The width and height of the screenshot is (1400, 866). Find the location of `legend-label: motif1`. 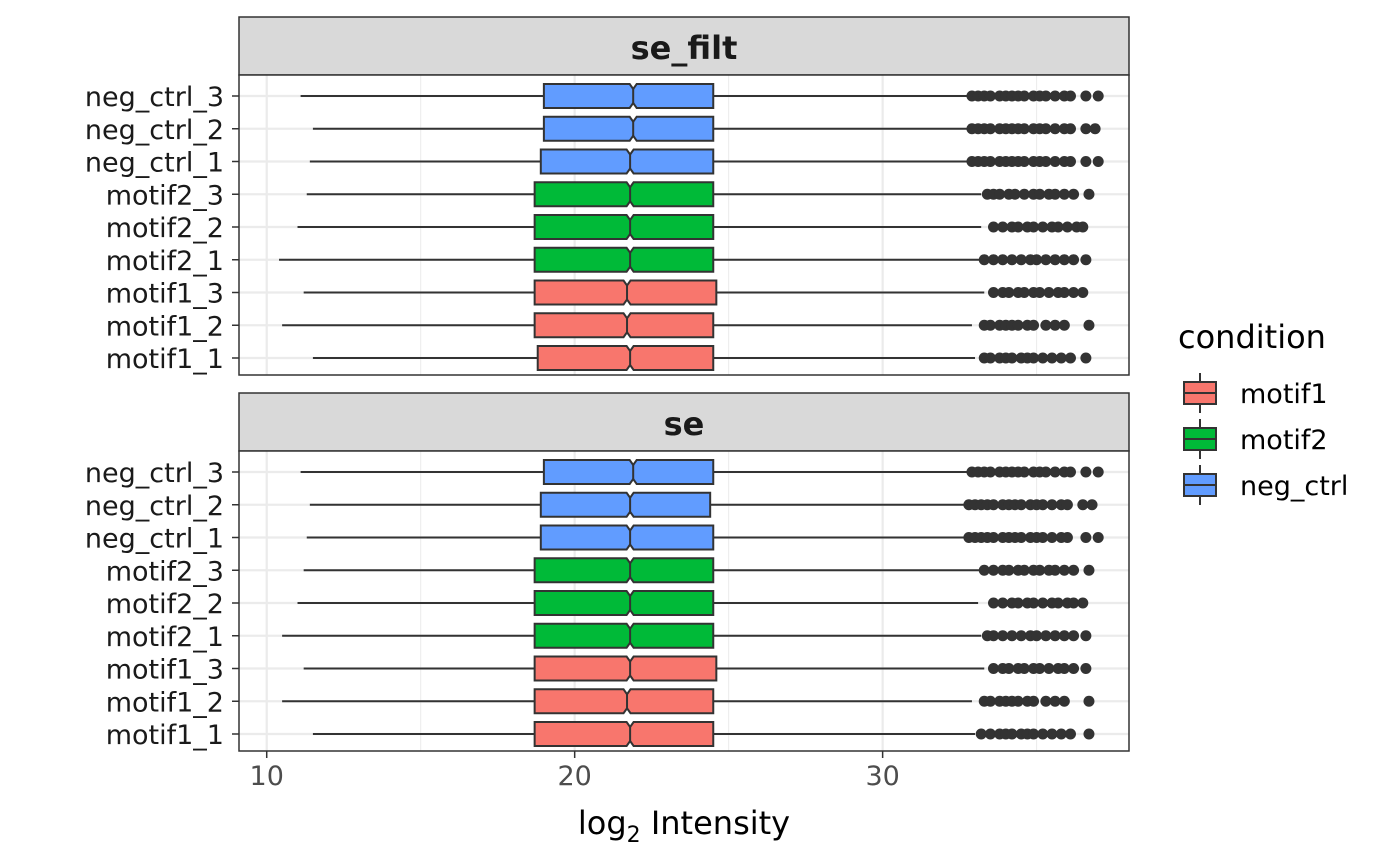

legend-label: motif1 is located at coordinates (1284, 394).